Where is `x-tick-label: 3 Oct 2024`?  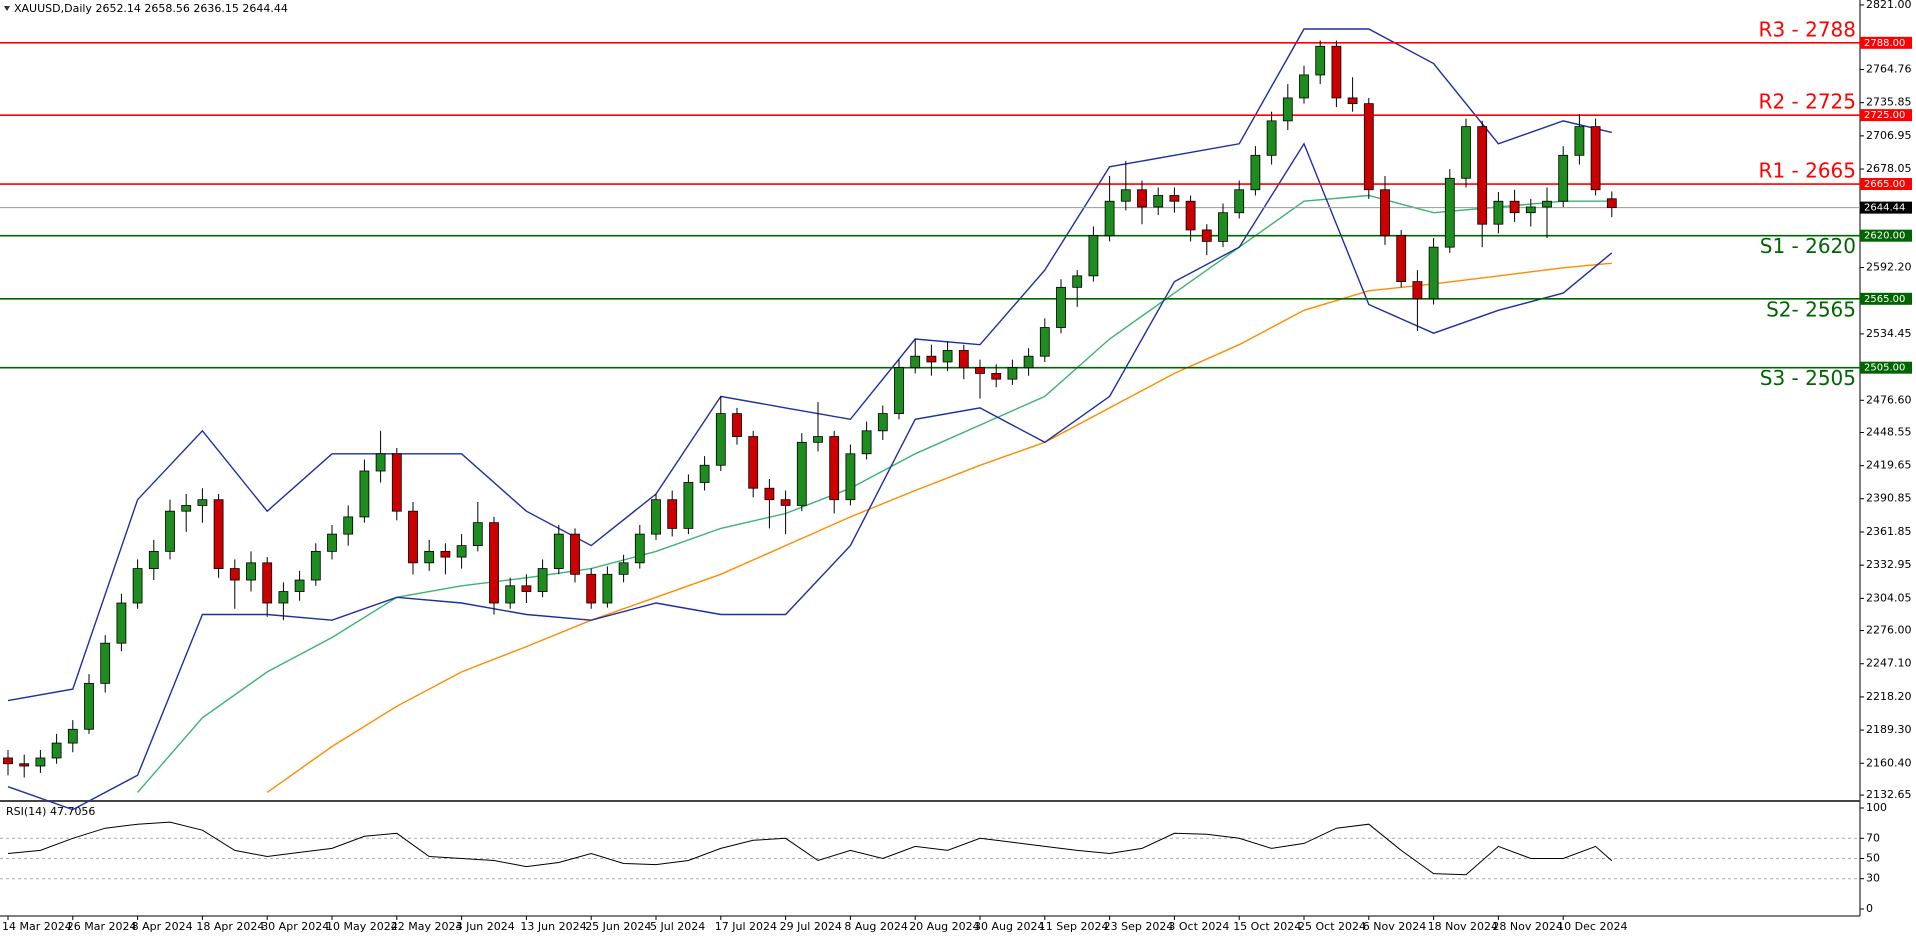 x-tick-label: 3 Oct 2024 is located at coordinates (1198, 926).